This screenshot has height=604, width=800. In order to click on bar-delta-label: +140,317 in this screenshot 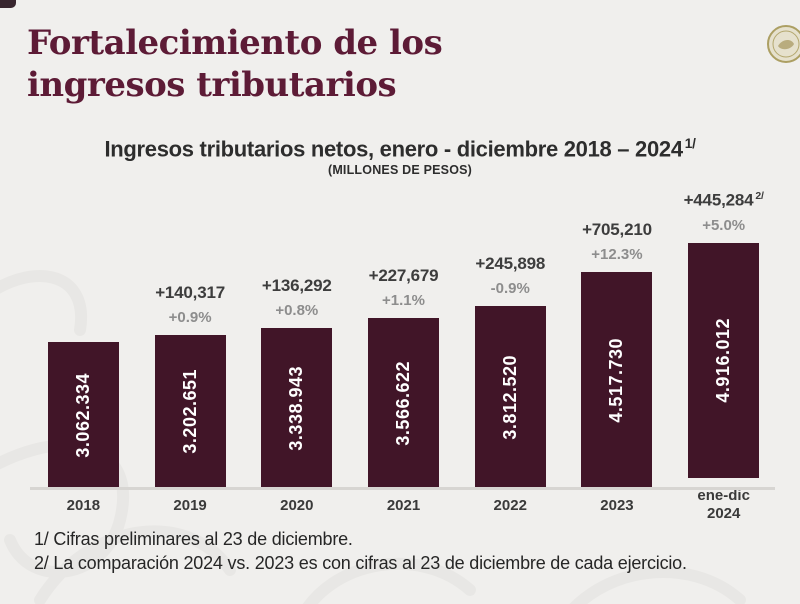, I will do `click(190, 292)`.